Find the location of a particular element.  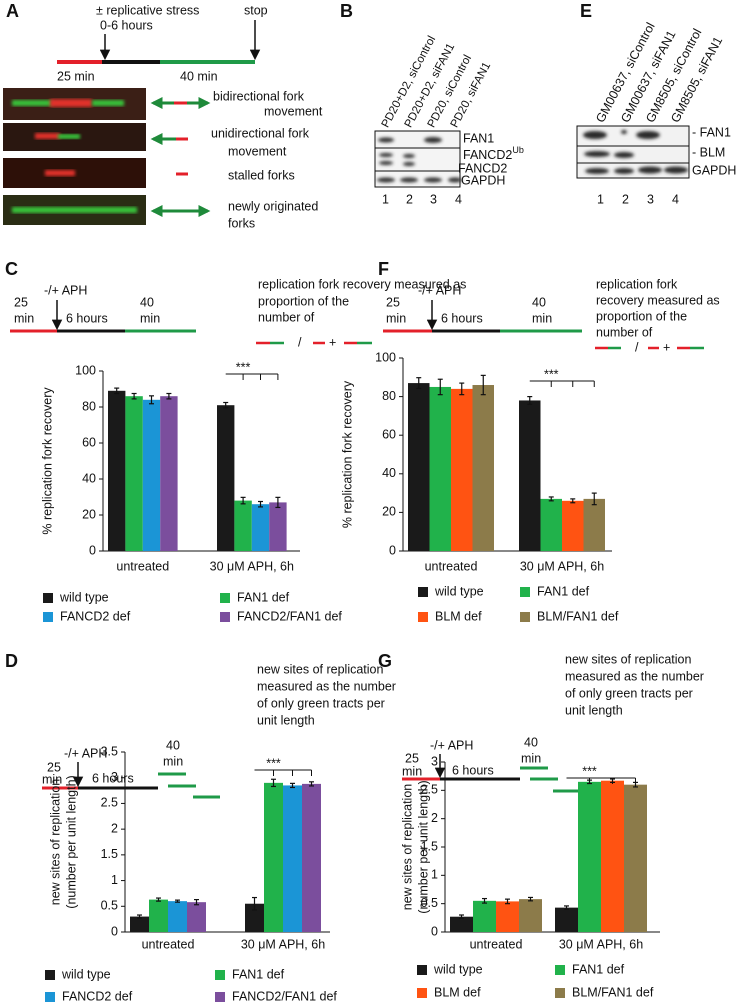

note: of only green tracts per is located at coordinates (629, 693).